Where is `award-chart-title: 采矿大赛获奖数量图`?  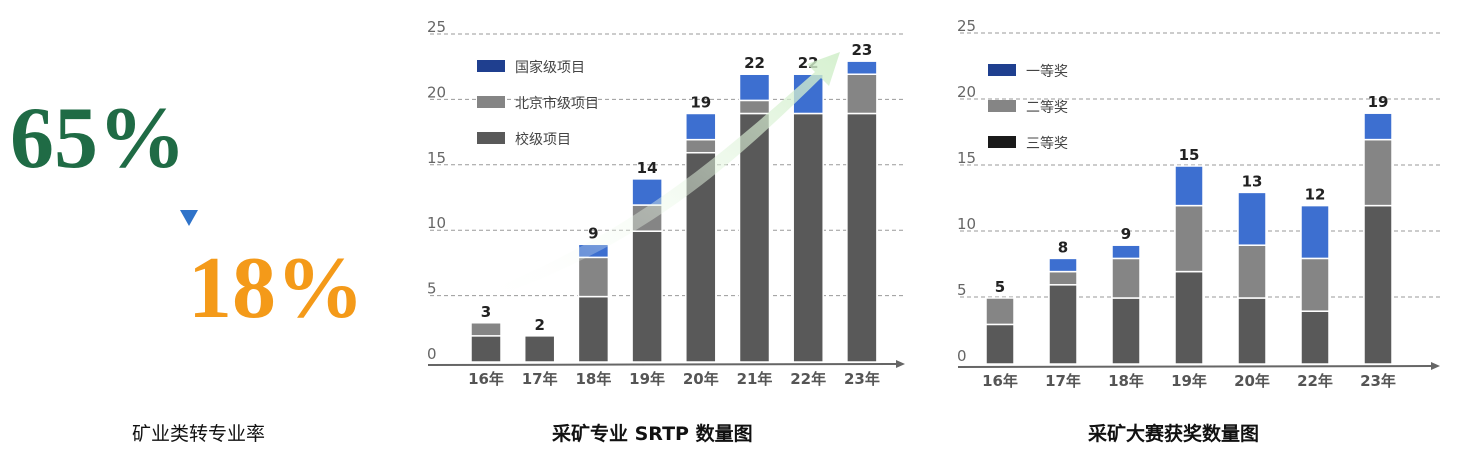
award-chart-title: 采矿大赛获奖数量图 is located at coordinates (1174, 434).